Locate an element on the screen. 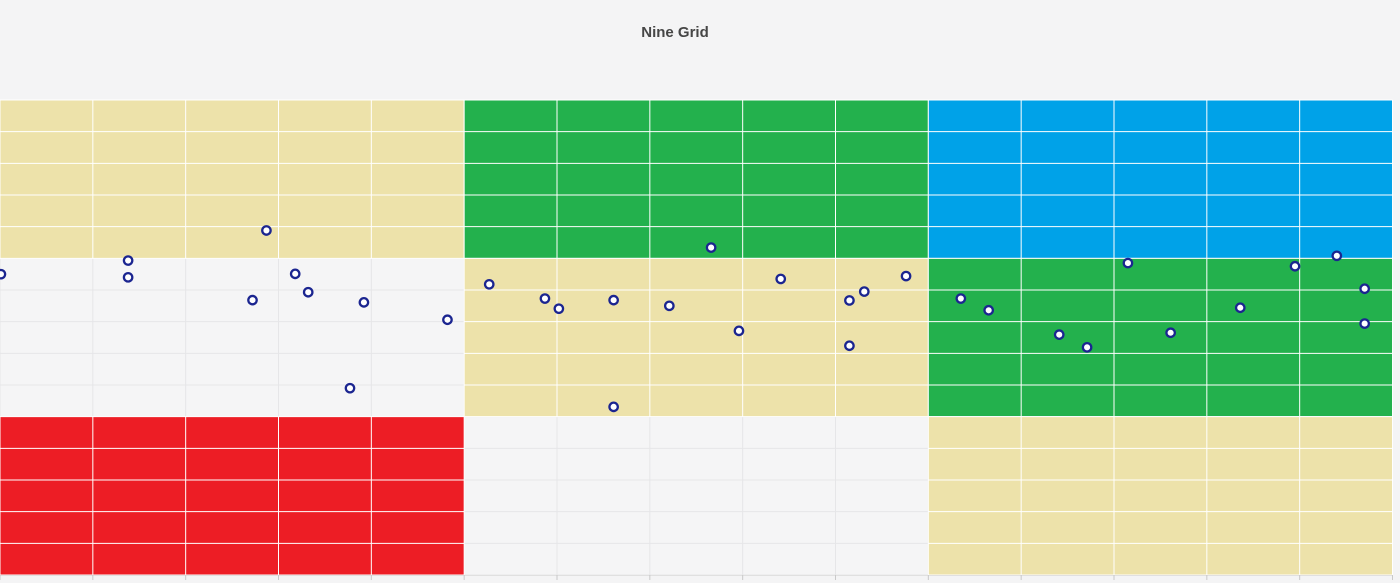 This screenshot has height=583, width=1400. grid-block-middle-green is located at coordinates (1160, 337).